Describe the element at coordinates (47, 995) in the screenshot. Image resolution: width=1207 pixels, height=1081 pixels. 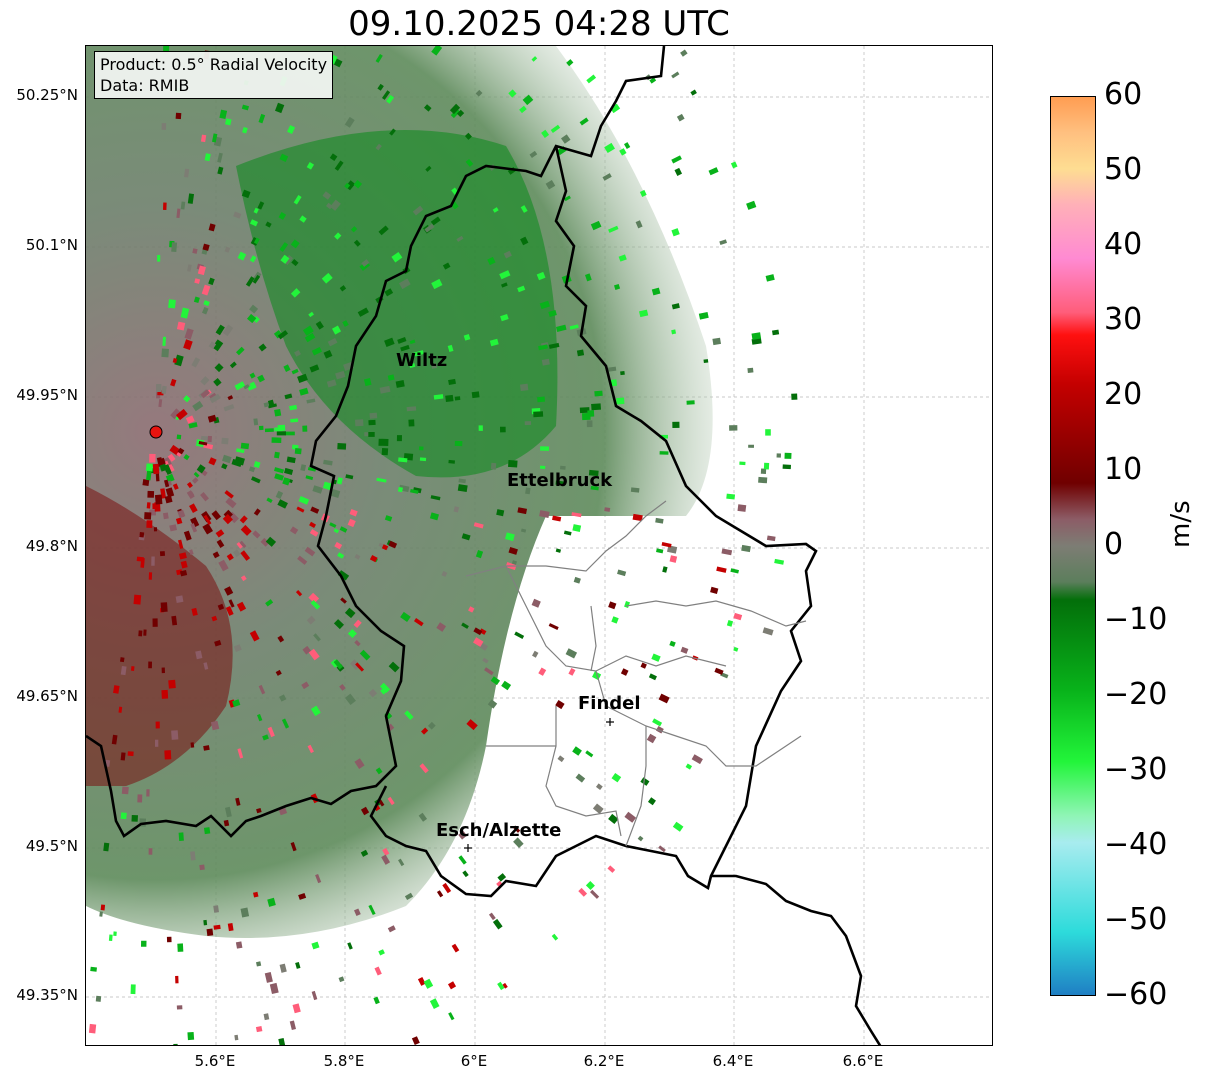
I see `lat-tick: 49.35°N` at that location.